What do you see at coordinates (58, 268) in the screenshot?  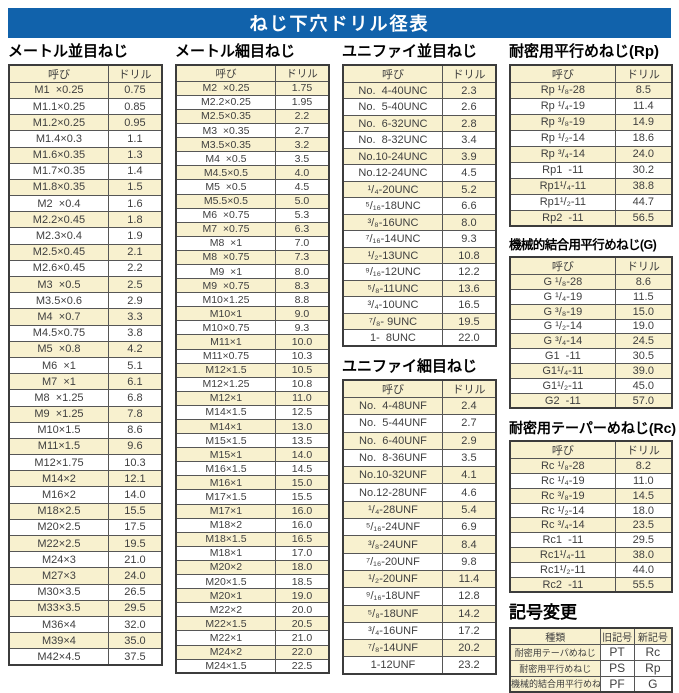 I see `thread-name-cell: M2.6×0.45` at bounding box center [58, 268].